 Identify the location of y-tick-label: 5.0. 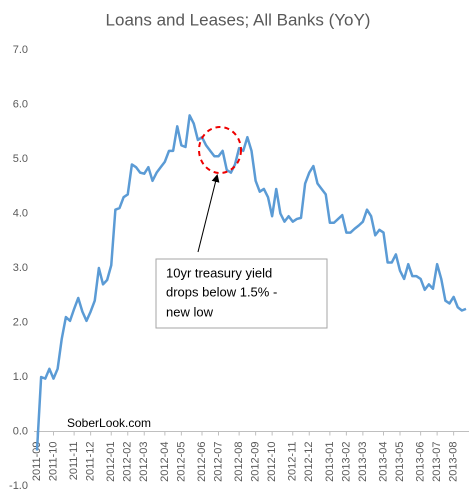
(20, 159).